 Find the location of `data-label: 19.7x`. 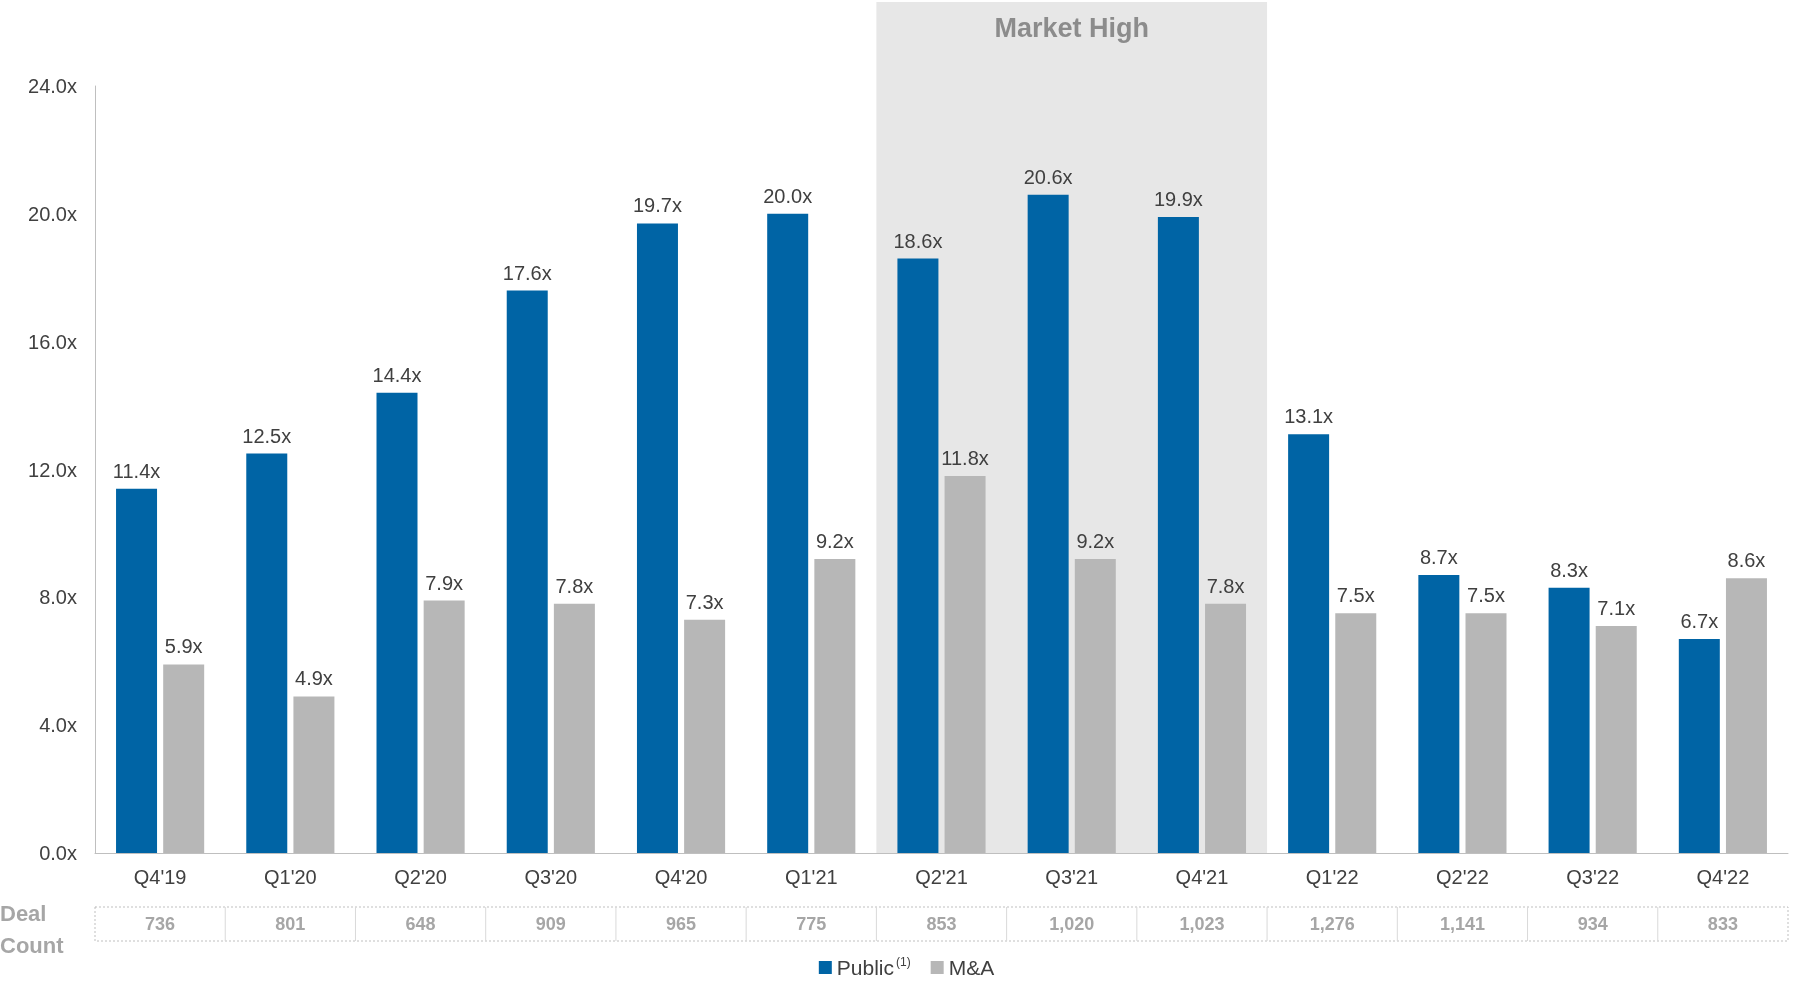

data-label: 19.7x is located at coordinates (657, 205).